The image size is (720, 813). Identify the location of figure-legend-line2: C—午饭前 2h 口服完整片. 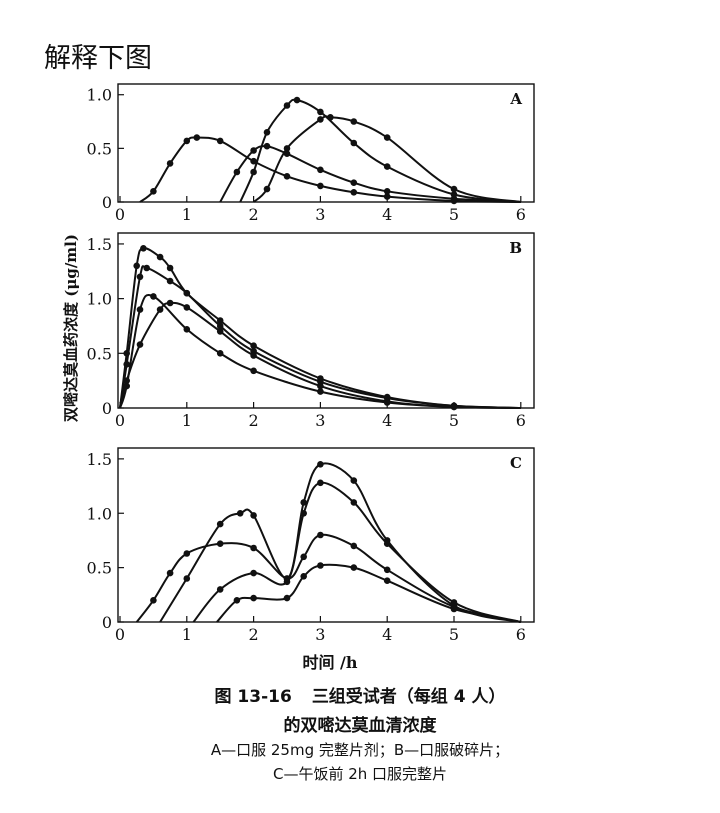
(360, 774).